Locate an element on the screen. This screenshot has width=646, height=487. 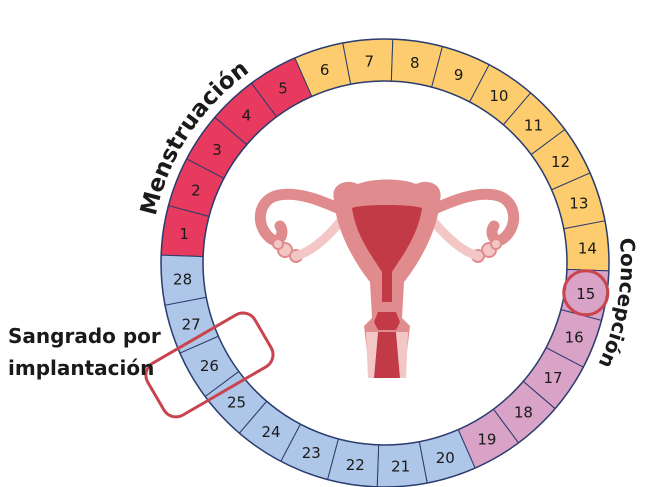
sangrado-label-line1: Sangrado por is located at coordinates (84, 336).